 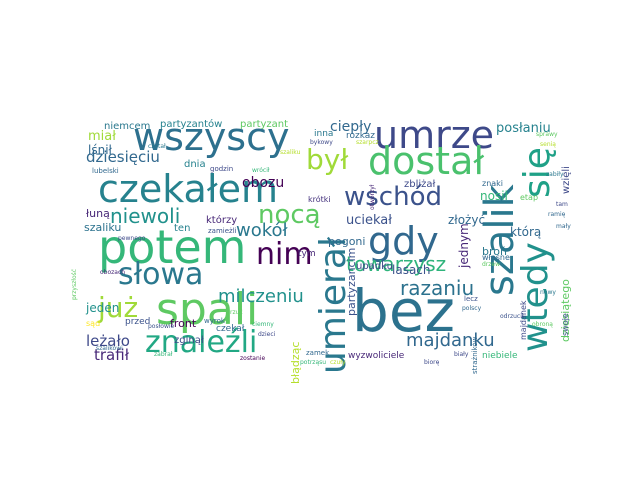 What do you see at coordinates (548, 292) in the screenshot?
I see `word-nowy: nowy` at bounding box center [548, 292].